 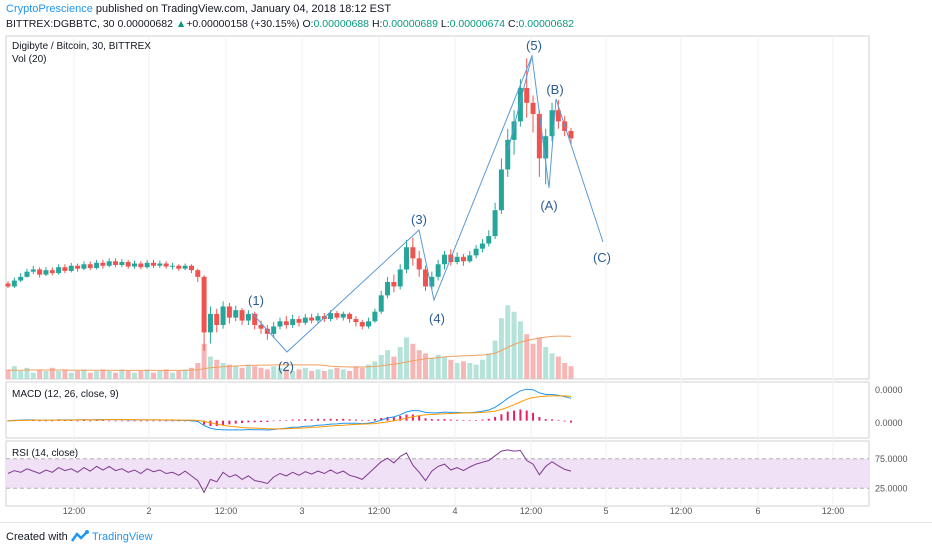 What do you see at coordinates (477, 24) in the screenshot?
I see `low-value: 0.00000674` at bounding box center [477, 24].